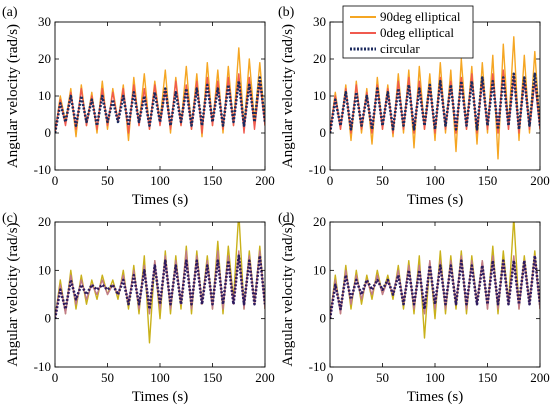 This screenshot has width=550, height=418. I want to click on legend-label-circular: circular, so click(400, 48).